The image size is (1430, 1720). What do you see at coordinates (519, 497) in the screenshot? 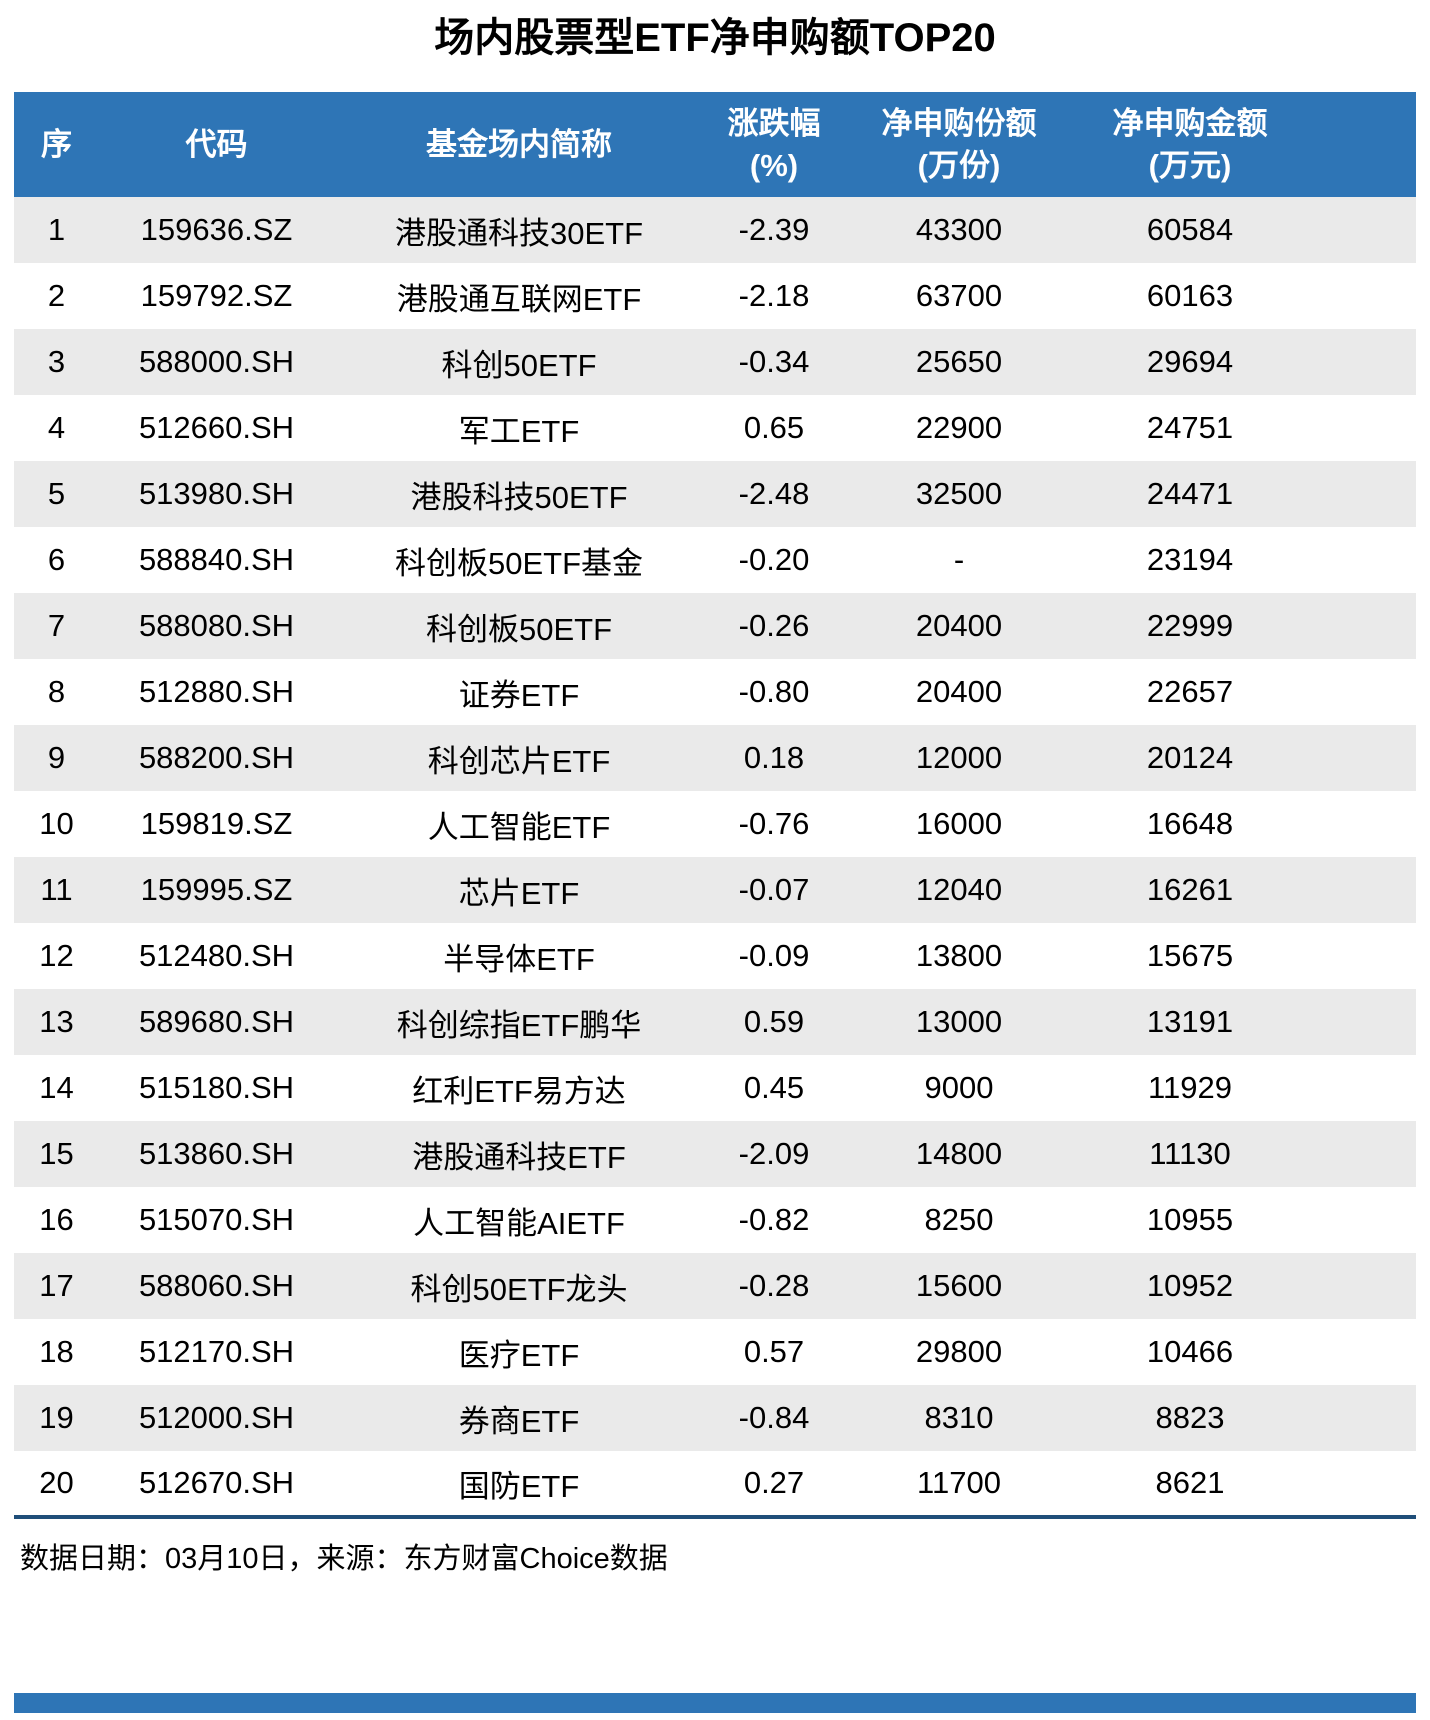
I see `fund-name-cell: 港股科技50ETF` at bounding box center [519, 497].